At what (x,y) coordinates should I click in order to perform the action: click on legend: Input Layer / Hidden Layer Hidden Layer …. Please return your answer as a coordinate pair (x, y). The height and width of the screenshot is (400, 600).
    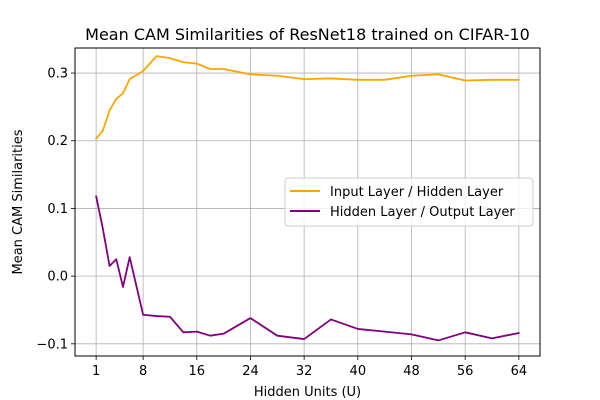
    Looking at the image, I should click on (409, 202).